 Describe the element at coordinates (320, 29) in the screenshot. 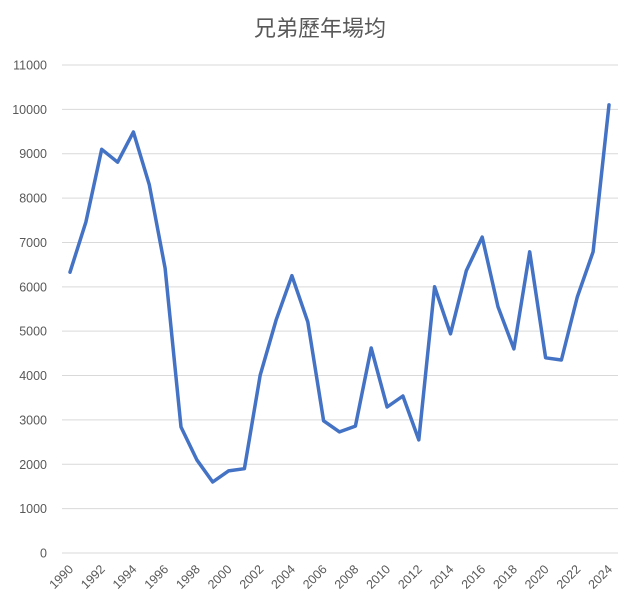

I see `chart-title: 兄弟歷年場均` at that location.